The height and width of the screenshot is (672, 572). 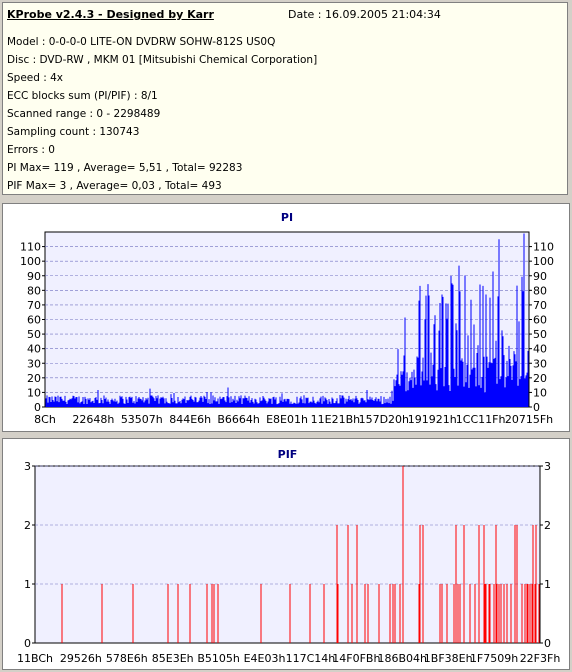 What do you see at coordinates (34, 378) in the screenshot?
I see `y-tick-label-left: 20` at bounding box center [34, 378].